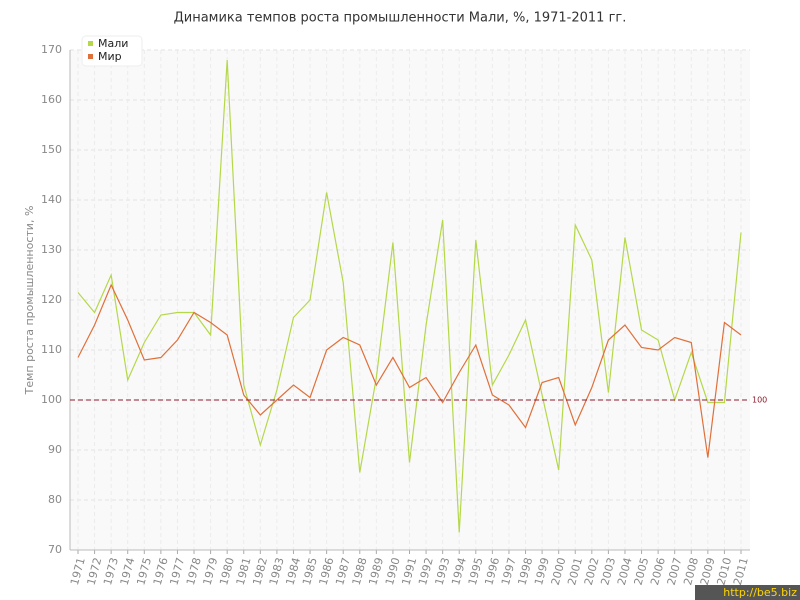 The height and width of the screenshot is (600, 800). I want to click on y-axis-label: Темп роста промышленности, %, so click(29, 301).